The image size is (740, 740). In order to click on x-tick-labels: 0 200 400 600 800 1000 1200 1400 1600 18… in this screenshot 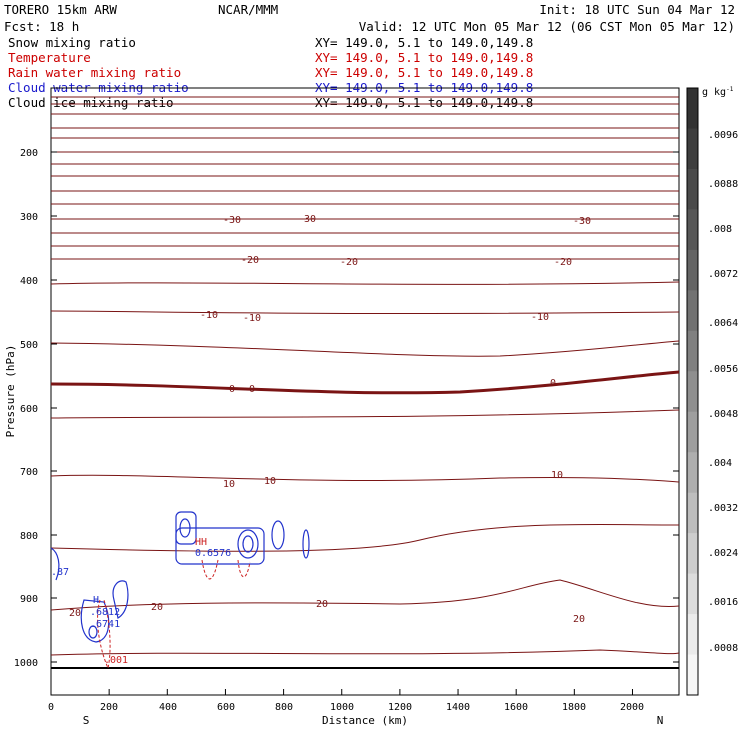, I will do `click(346, 707)`.